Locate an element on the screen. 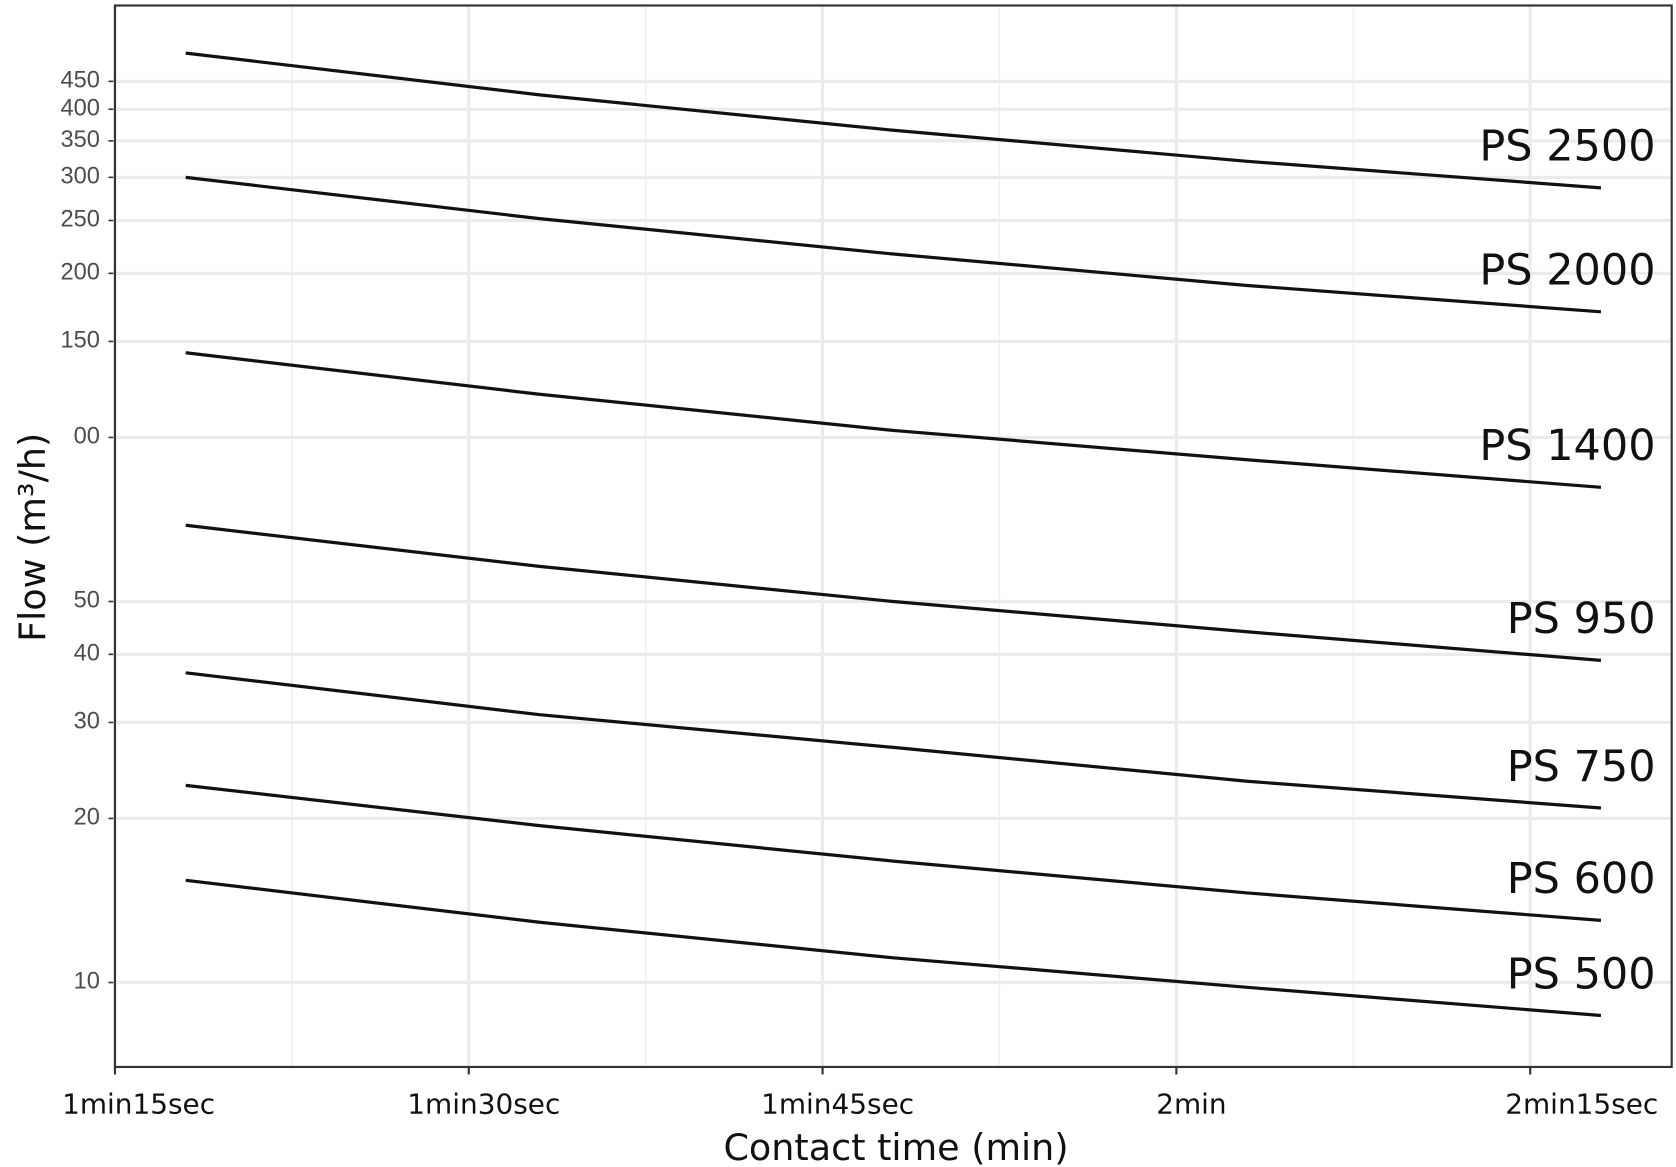 The height and width of the screenshot is (1167, 1676). y-tick-label: 300 is located at coordinates (79, 177).